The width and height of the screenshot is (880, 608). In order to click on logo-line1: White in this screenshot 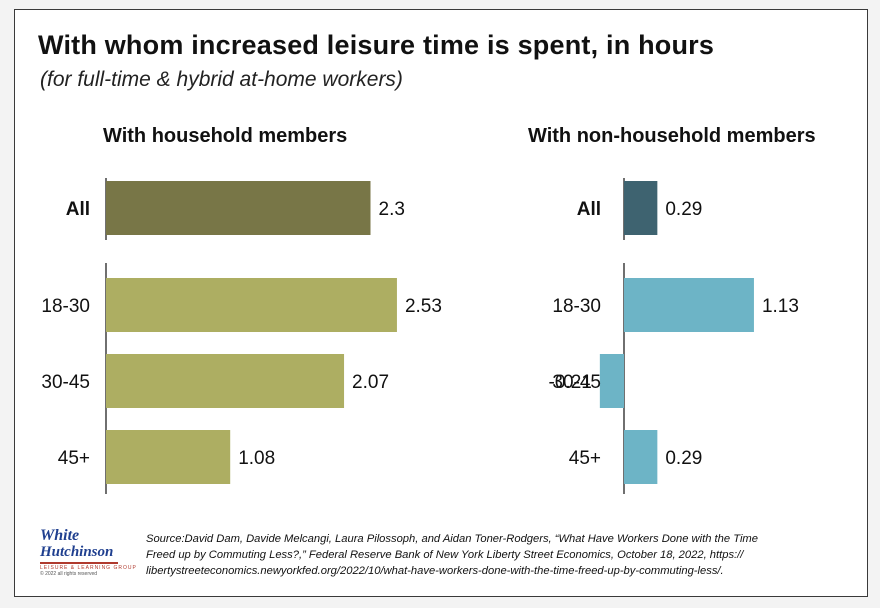, I will do `click(60, 535)`.